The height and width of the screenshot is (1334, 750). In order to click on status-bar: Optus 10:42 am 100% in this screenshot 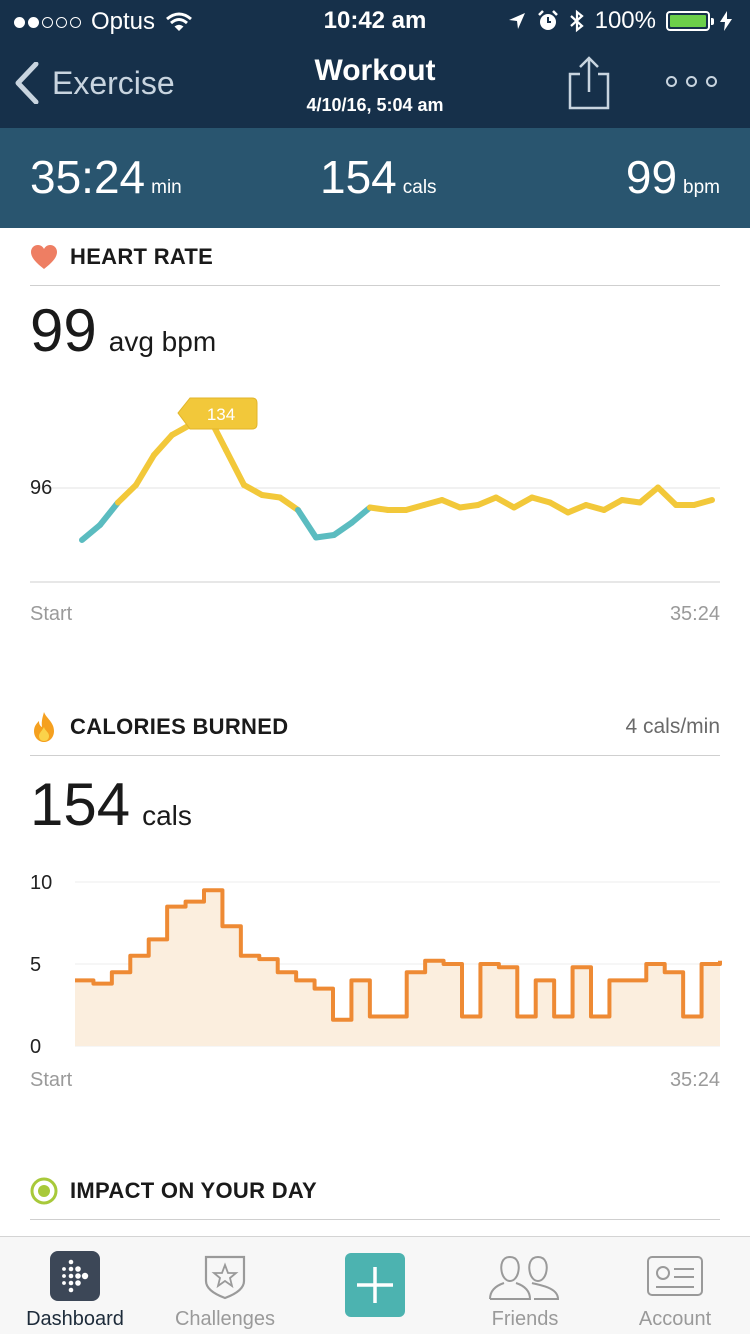, I will do `click(375, 20)`.